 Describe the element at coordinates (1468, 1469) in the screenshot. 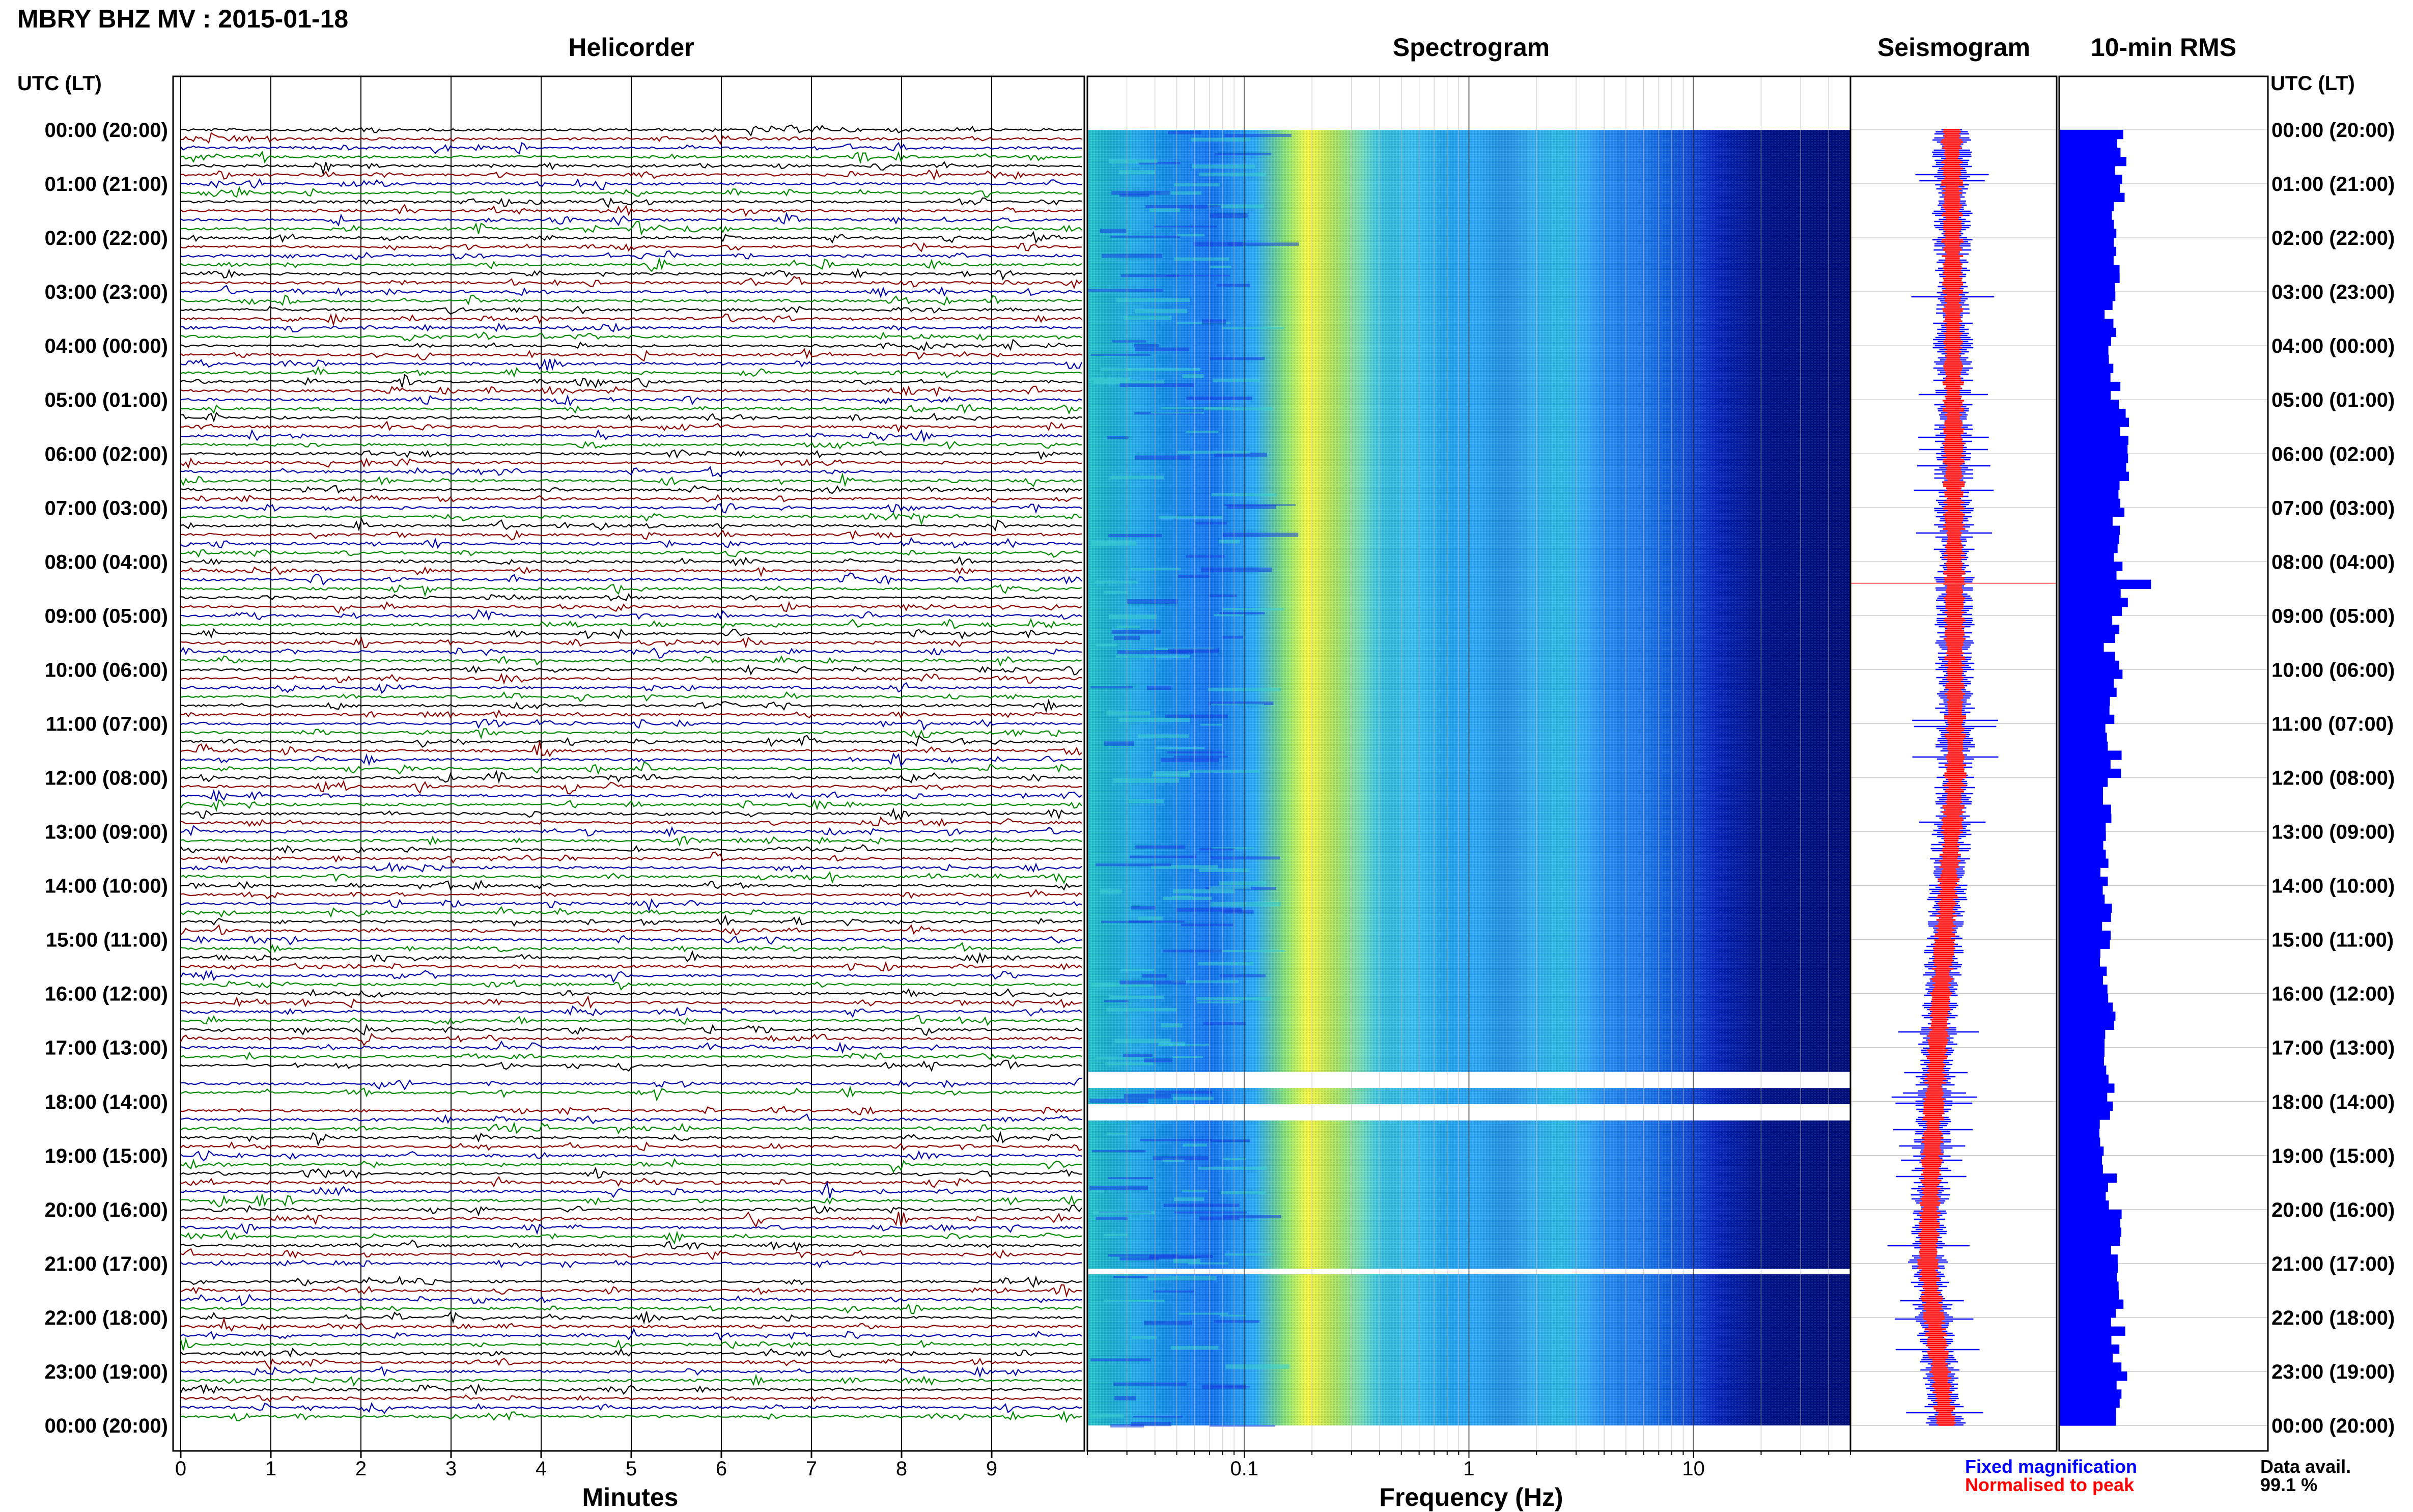

I see `spectrogram-tick-label: 1` at that location.